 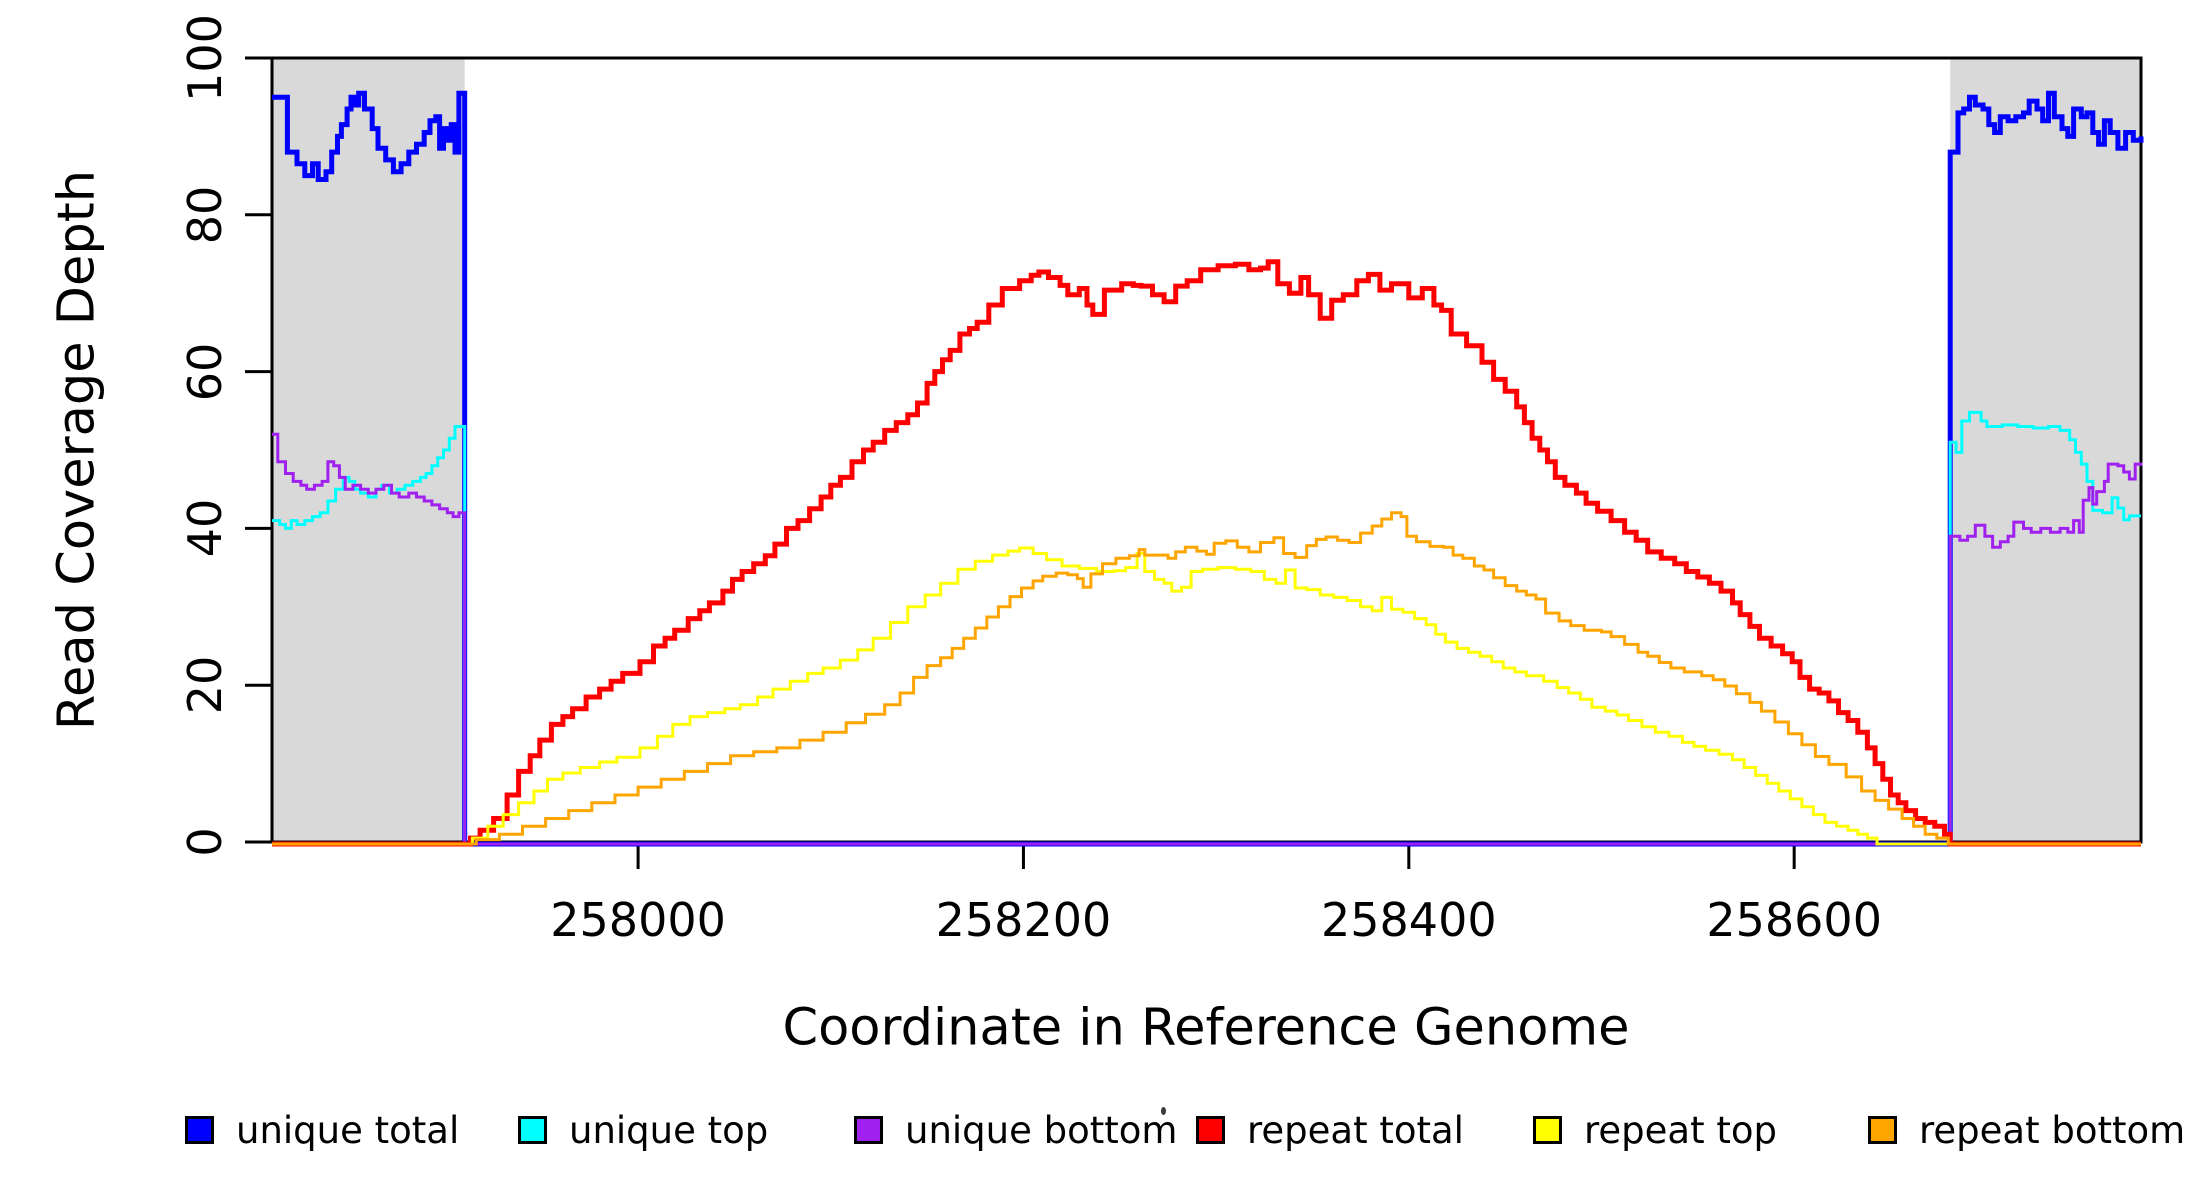 What do you see at coordinates (205, 215) in the screenshot?
I see `y-tick-label-80: 80` at bounding box center [205, 215].